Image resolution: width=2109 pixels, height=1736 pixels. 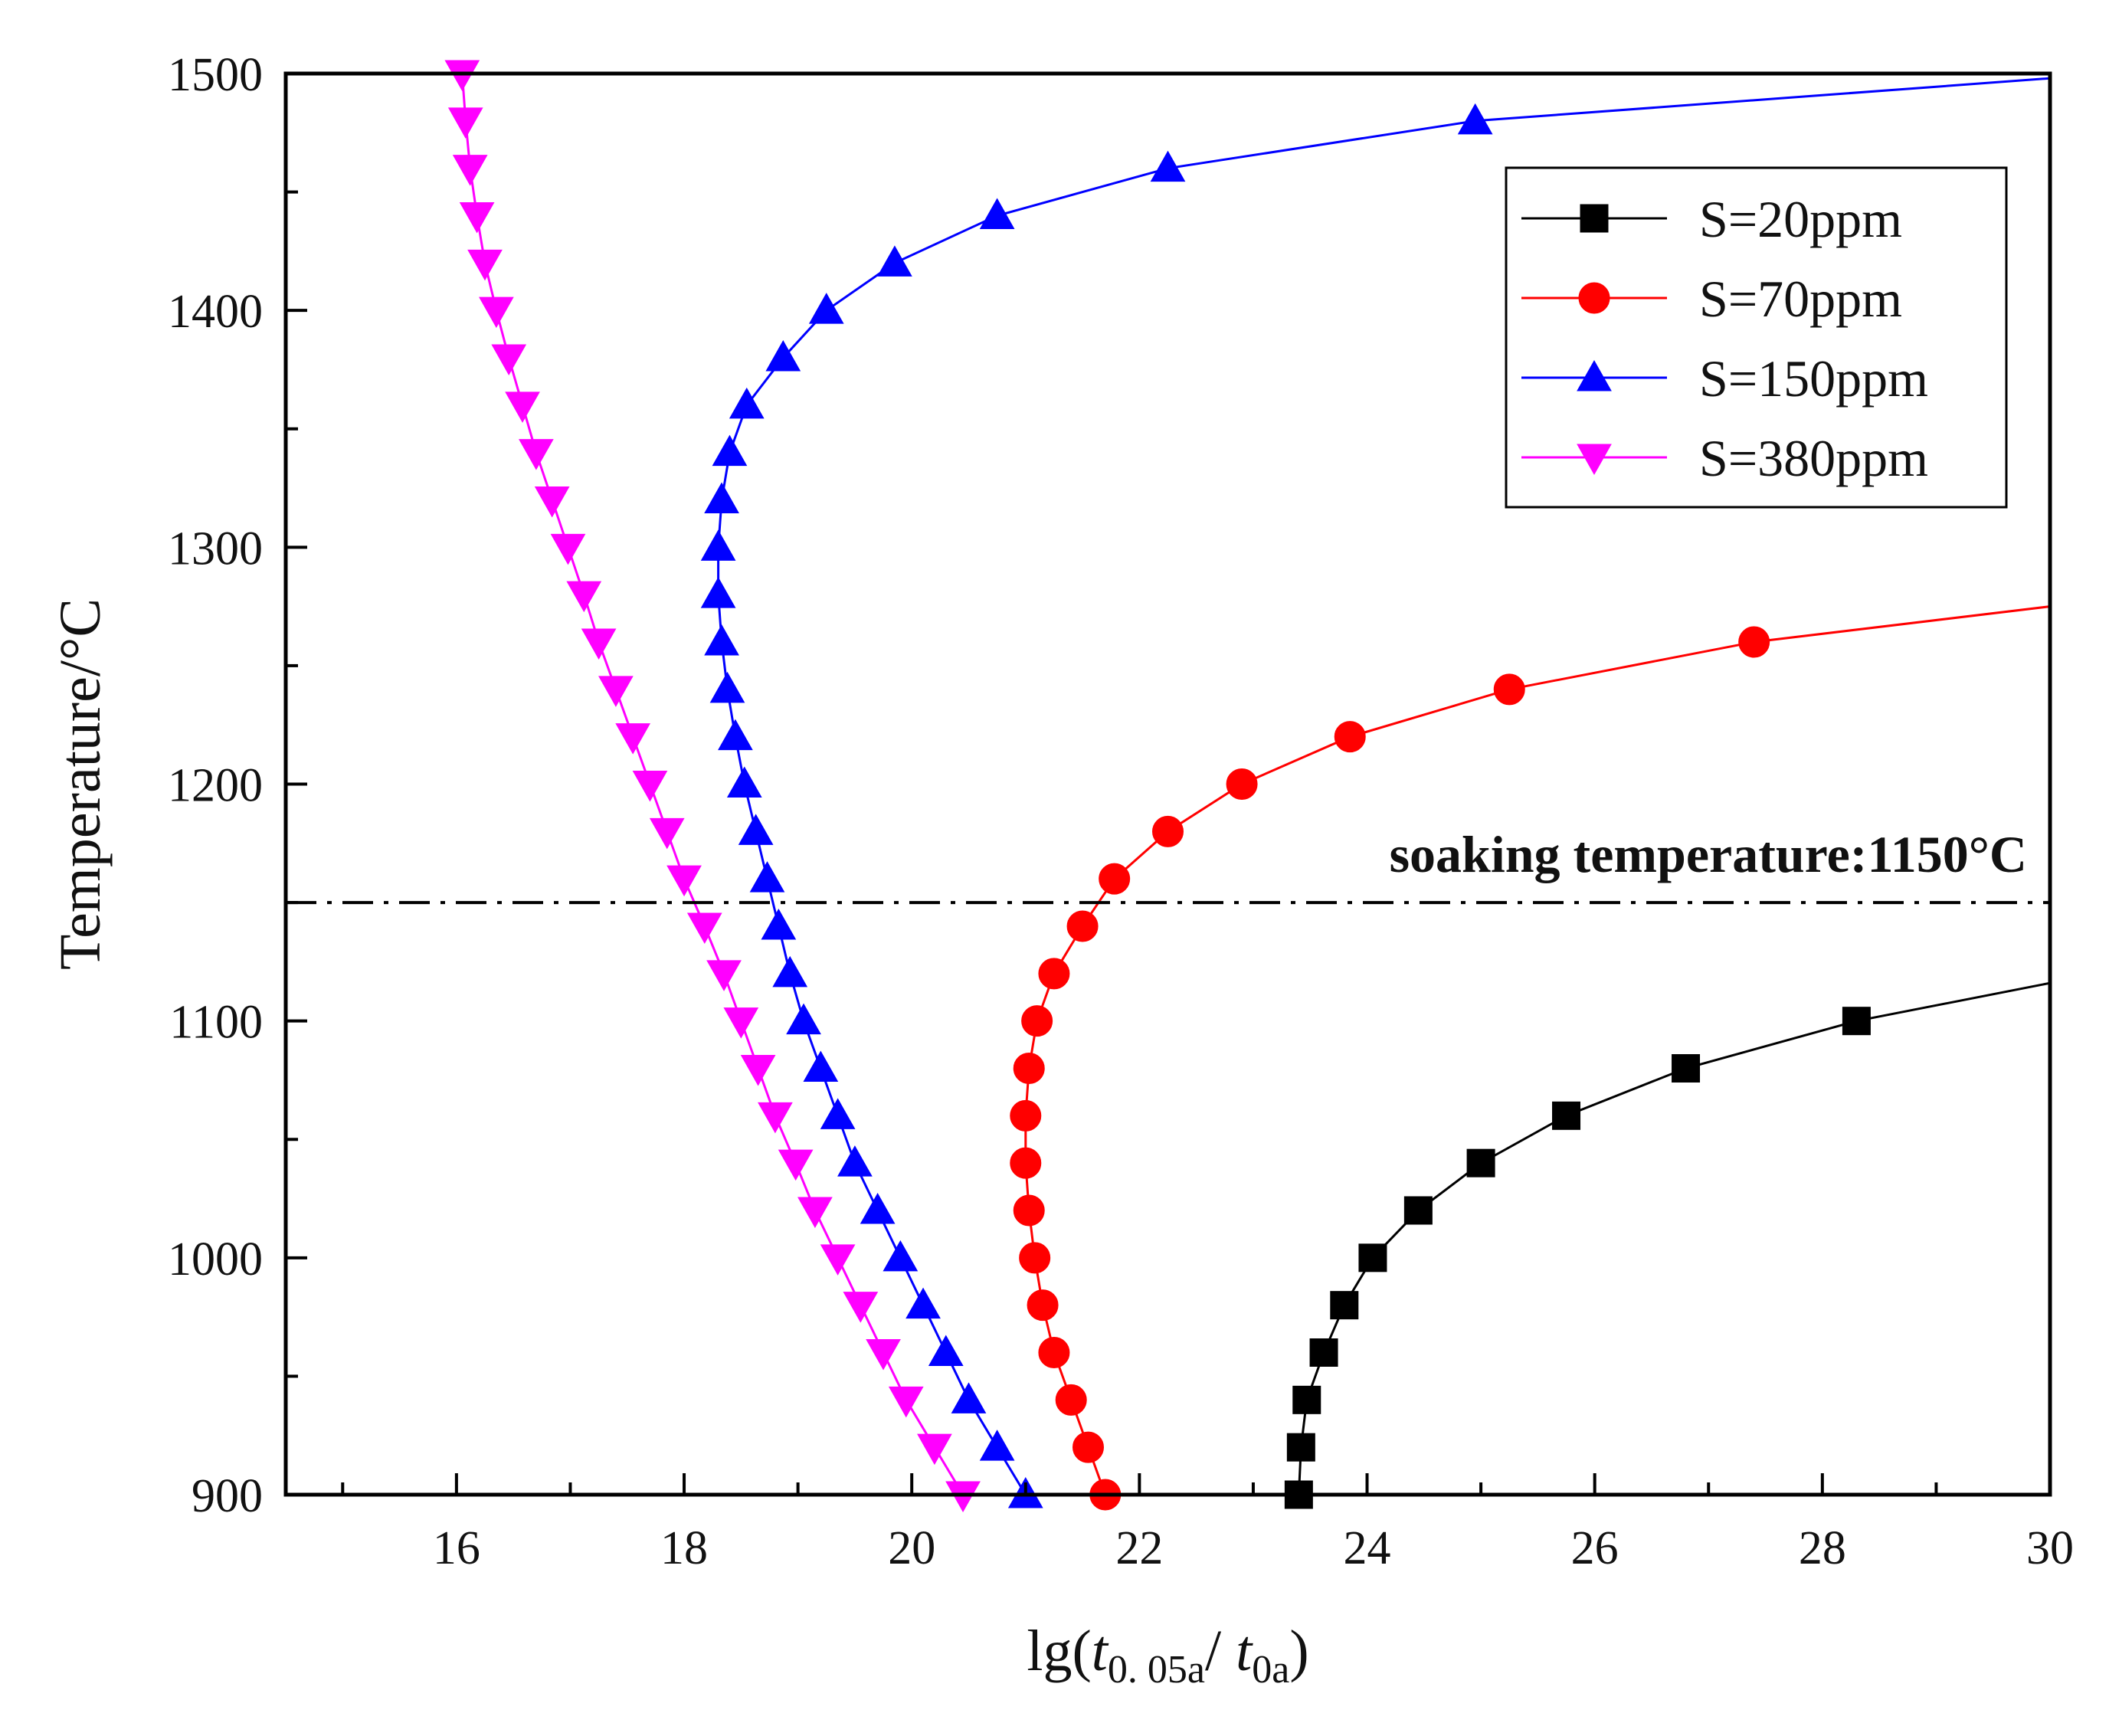 What do you see at coordinates (216, 1023) in the screenshot?
I see `y-tick-label: 1100` at bounding box center [216, 1023].